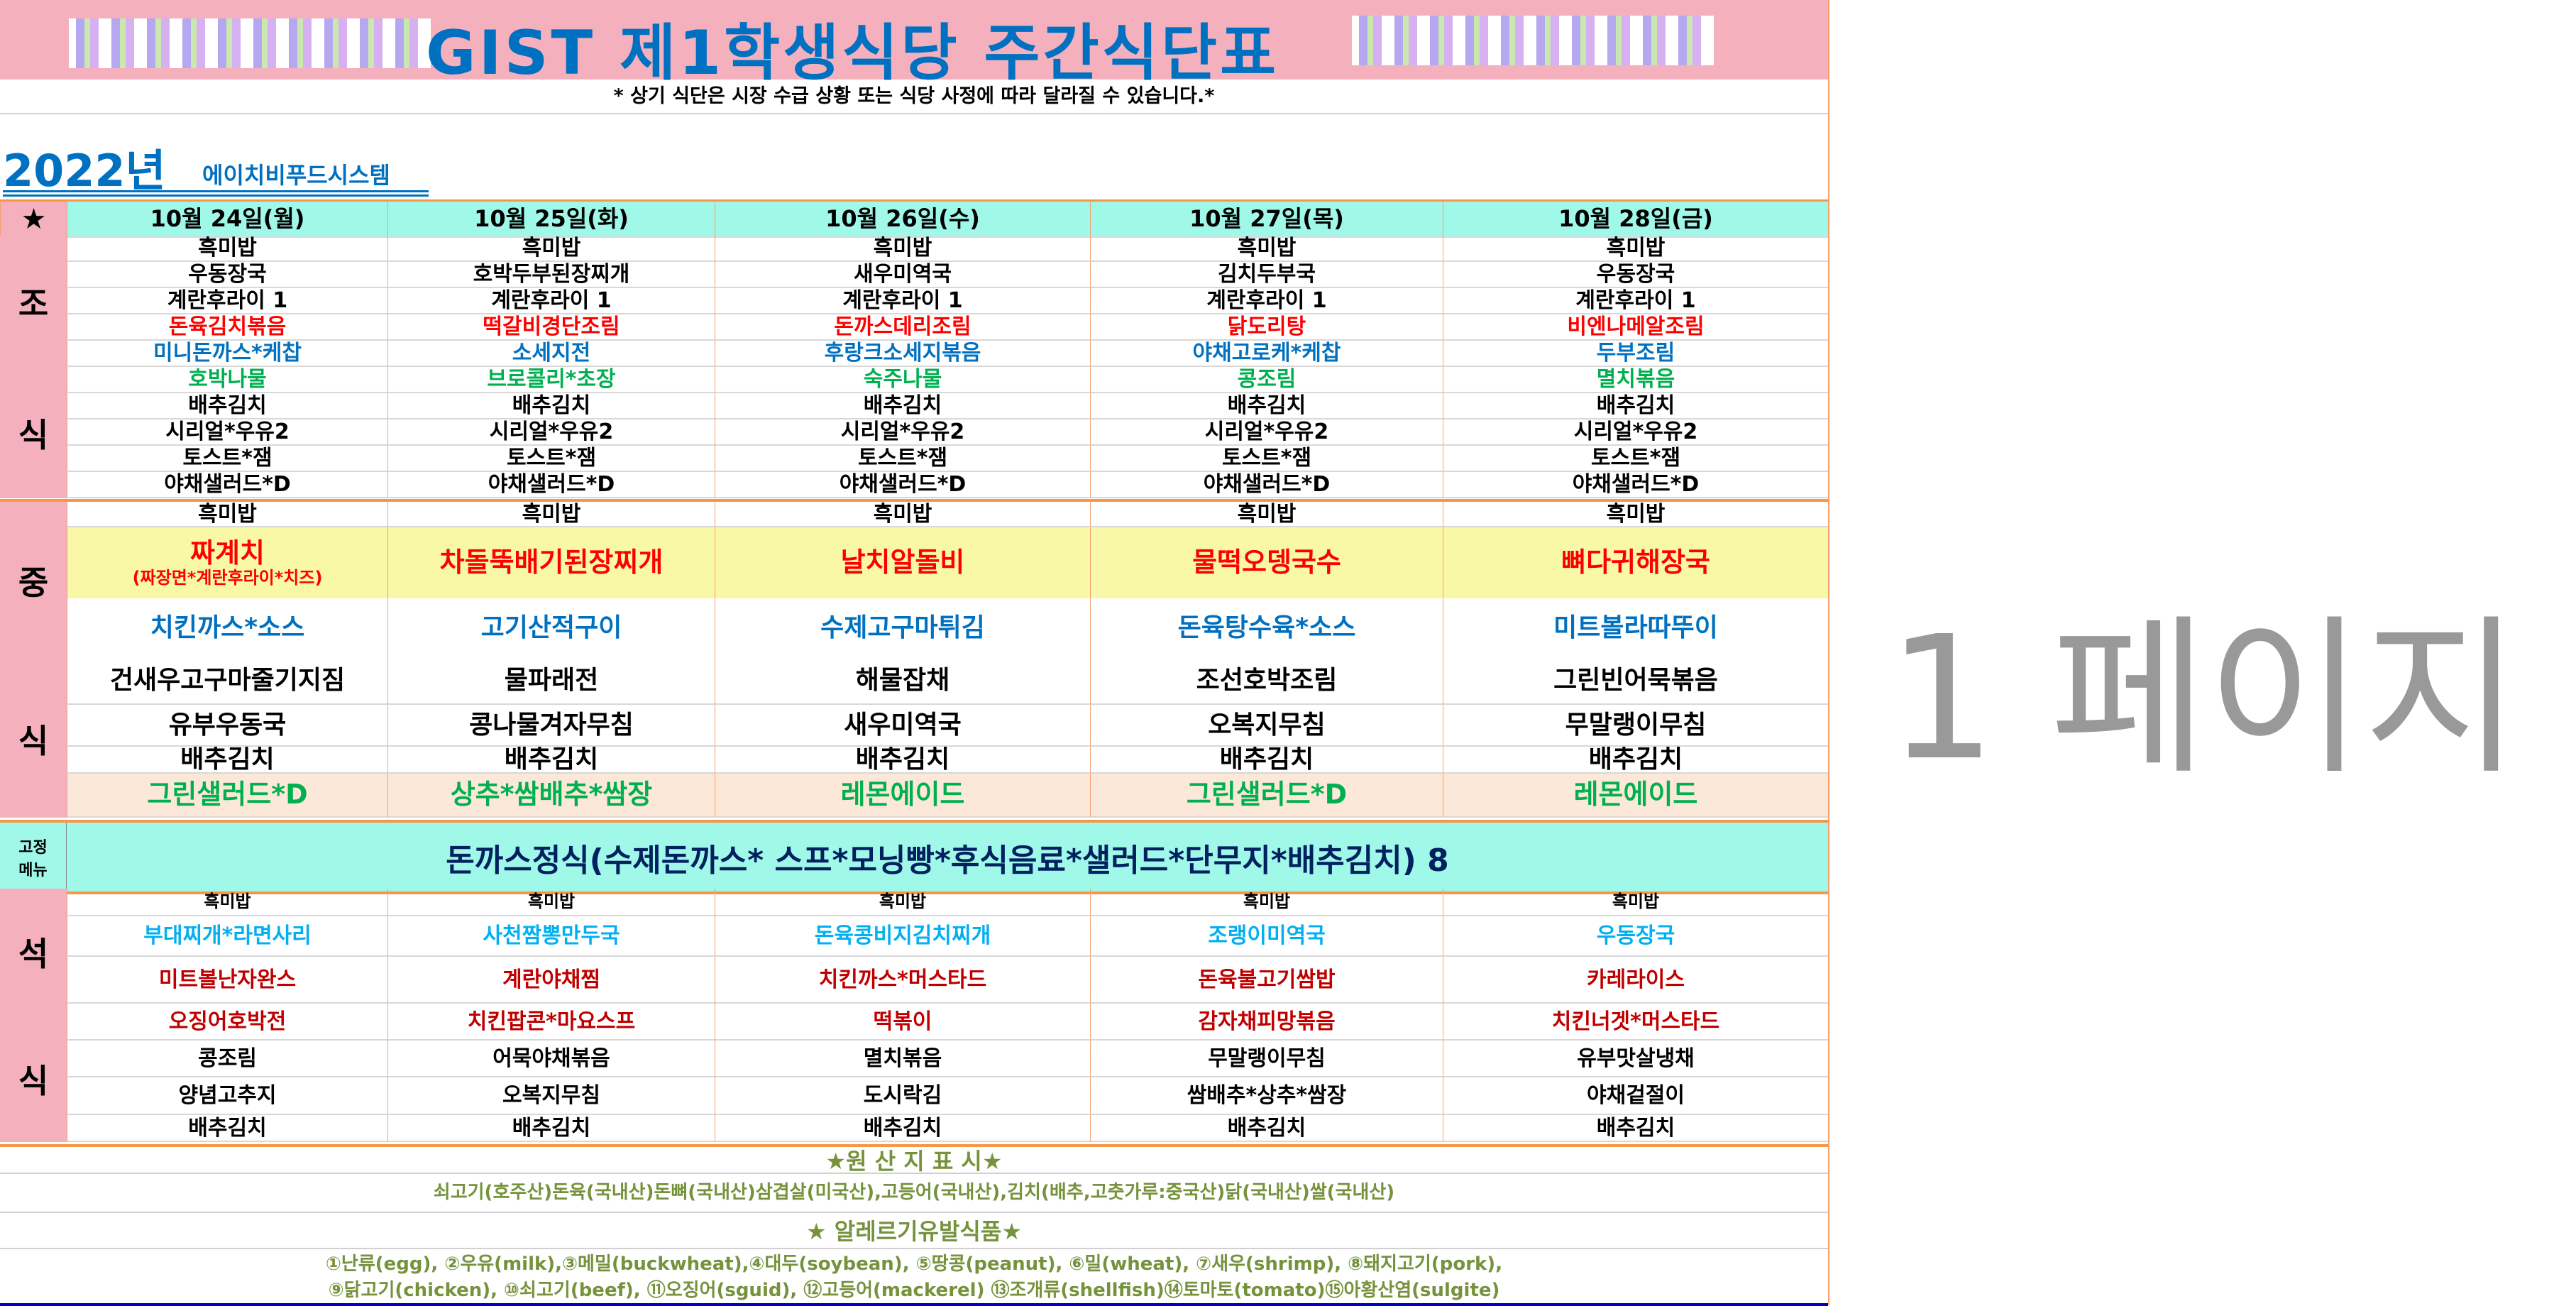 Image resolution: width=2576 pixels, height=1306 pixels. Describe the element at coordinates (551, 220) in the screenshot. I see `day-header: 10월 25일(화)` at that location.